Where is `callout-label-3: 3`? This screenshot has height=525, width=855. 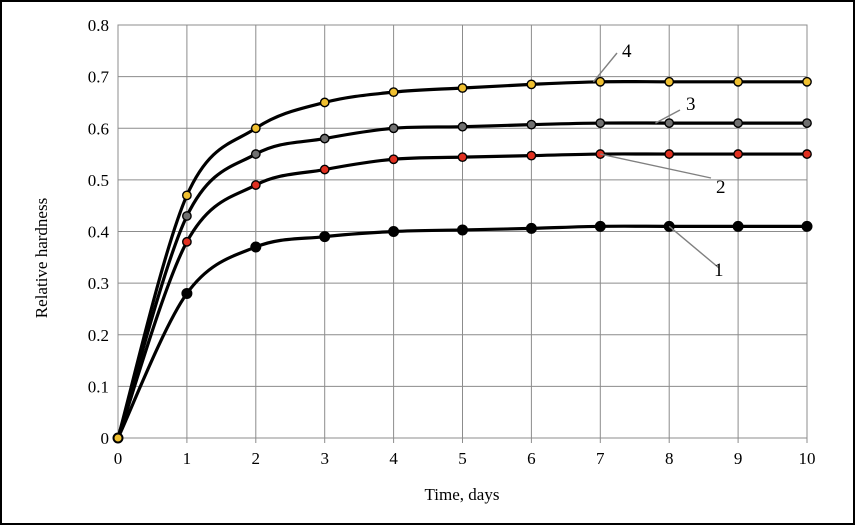
callout-label-3: 3 is located at coordinates (691, 104).